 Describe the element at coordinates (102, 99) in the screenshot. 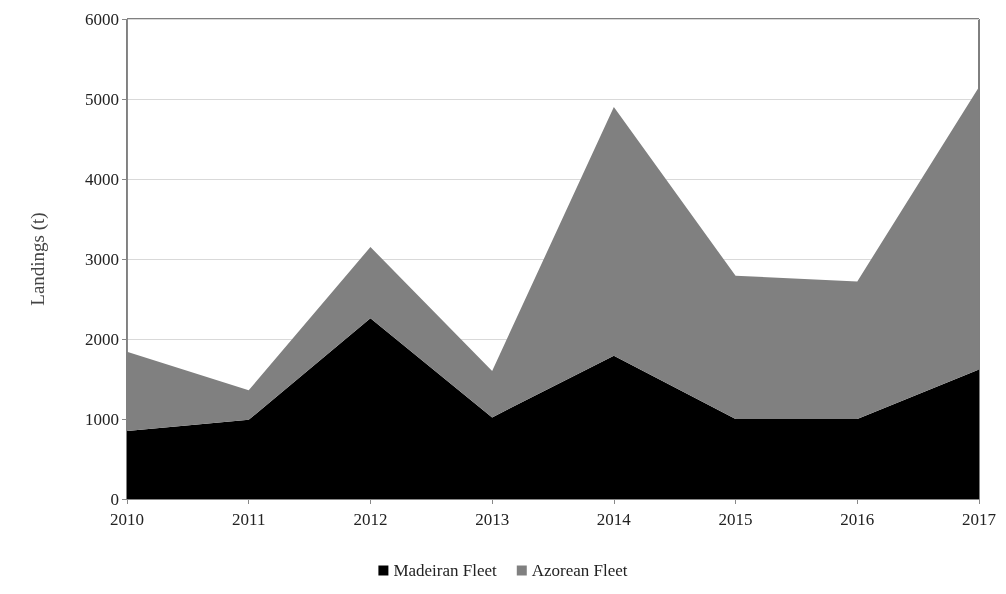

I see `y-tick-label: 5000` at that location.